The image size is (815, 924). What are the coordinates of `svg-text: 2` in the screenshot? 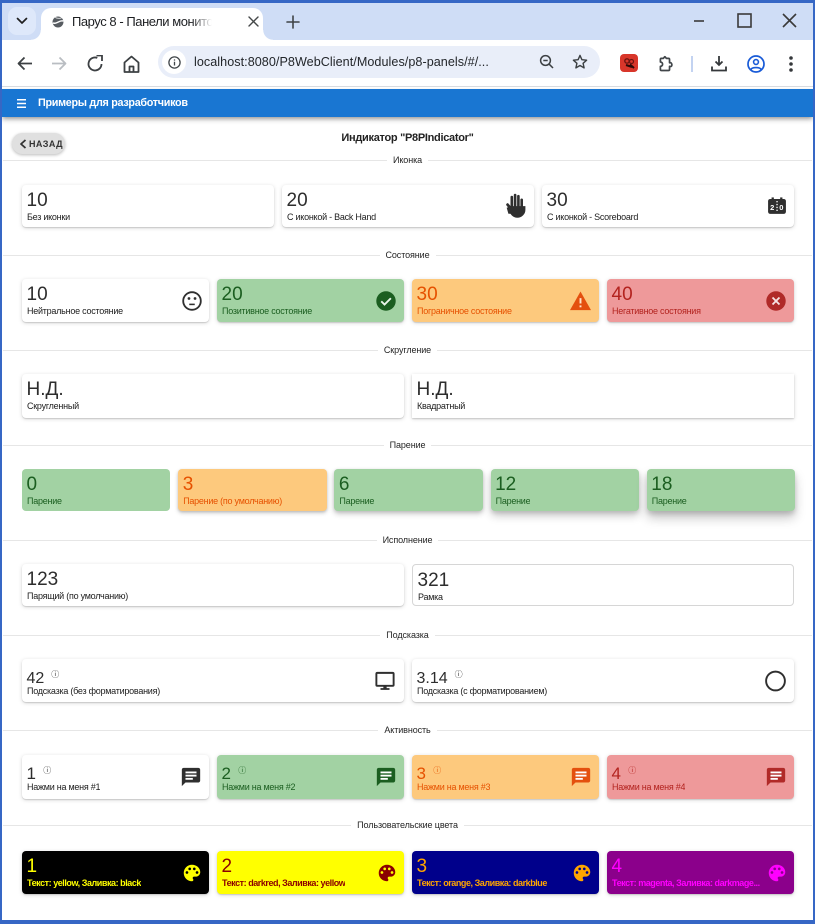 It's located at (772, 207).